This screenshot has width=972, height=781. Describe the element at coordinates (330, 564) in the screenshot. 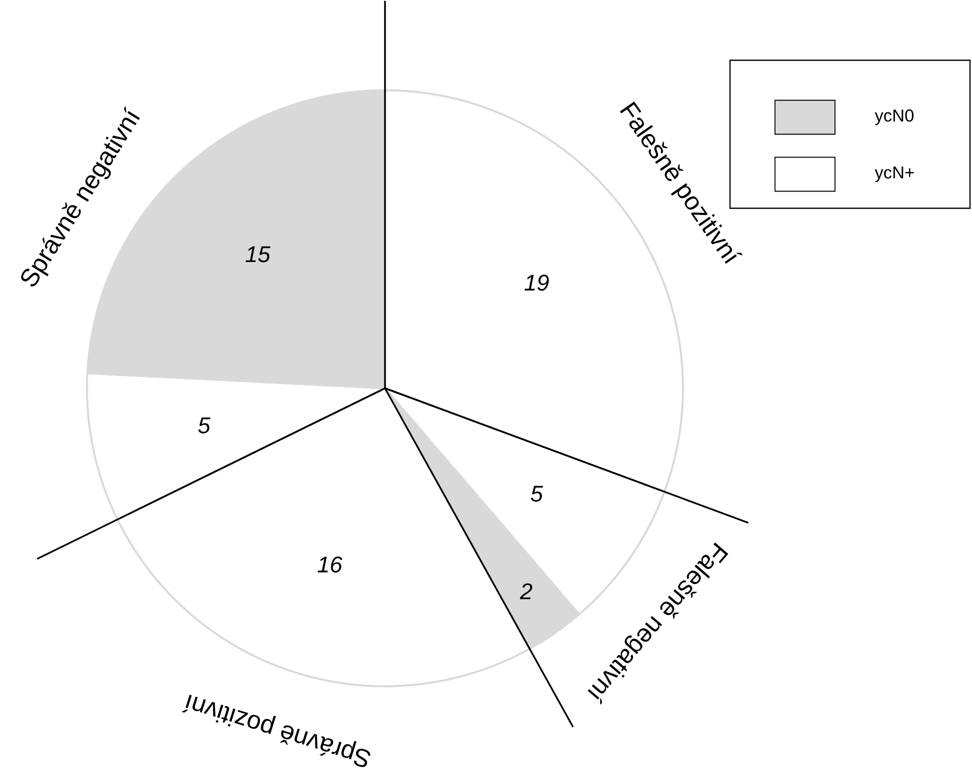

I see `data-label: 16` at that location.